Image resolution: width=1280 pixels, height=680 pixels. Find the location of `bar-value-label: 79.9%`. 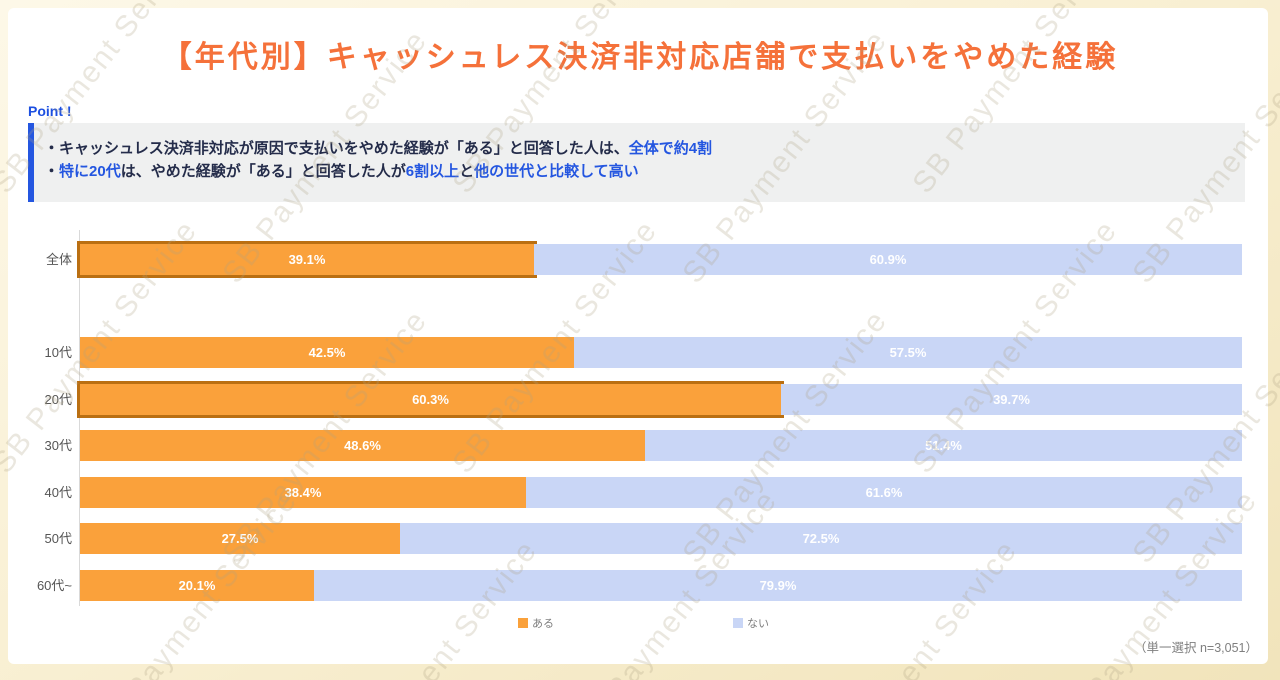

bar-value-label: 79.9% is located at coordinates (778, 585).